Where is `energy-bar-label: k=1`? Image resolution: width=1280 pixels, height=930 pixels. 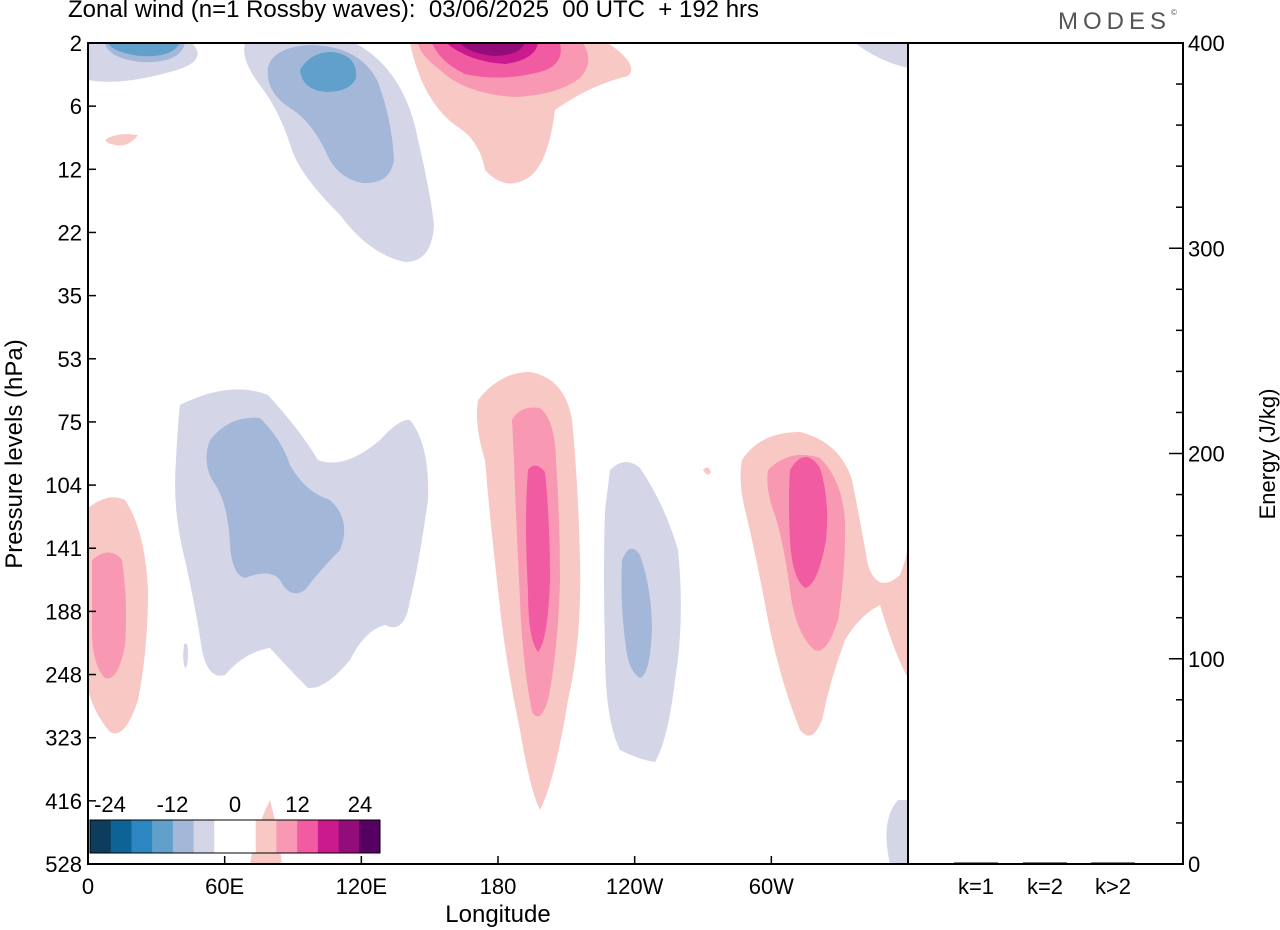 energy-bar-label: k=1 is located at coordinates (976, 886).